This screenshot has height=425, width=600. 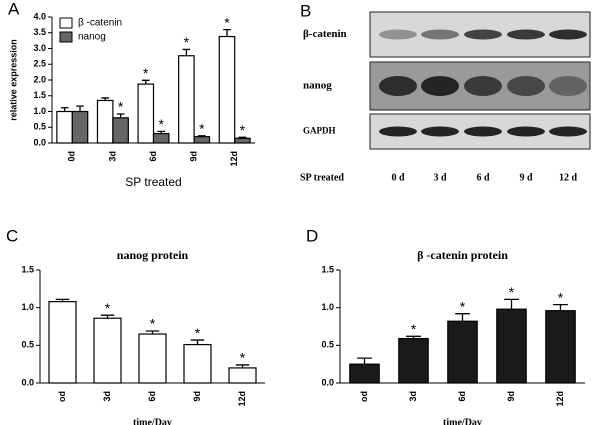 What do you see at coordinates (39, 32) in the screenshot?
I see `y-tick-label: 3.5` at bounding box center [39, 32].